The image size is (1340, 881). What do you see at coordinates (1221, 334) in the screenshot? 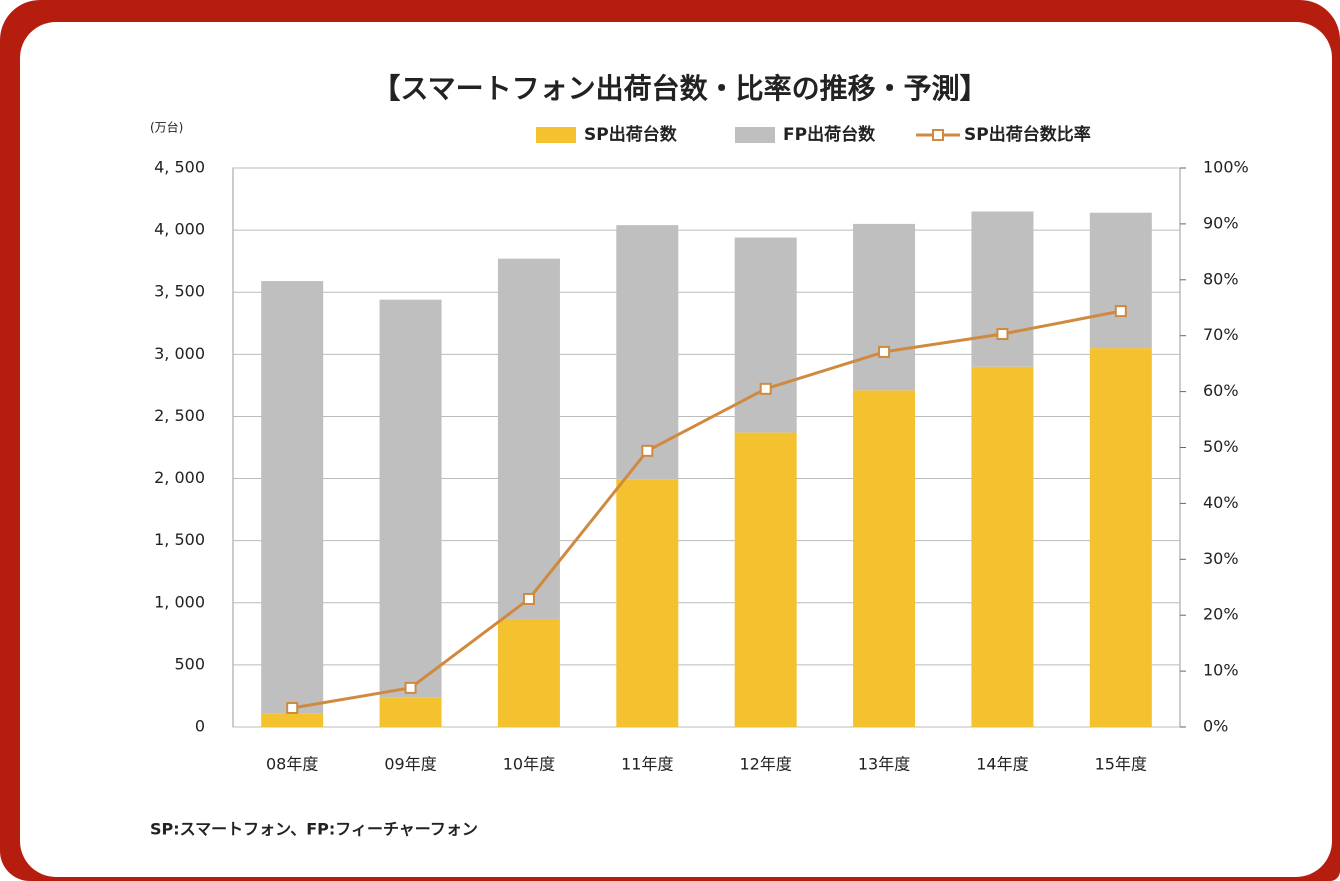
I see `y2-tick-label: 70%` at bounding box center [1221, 334].